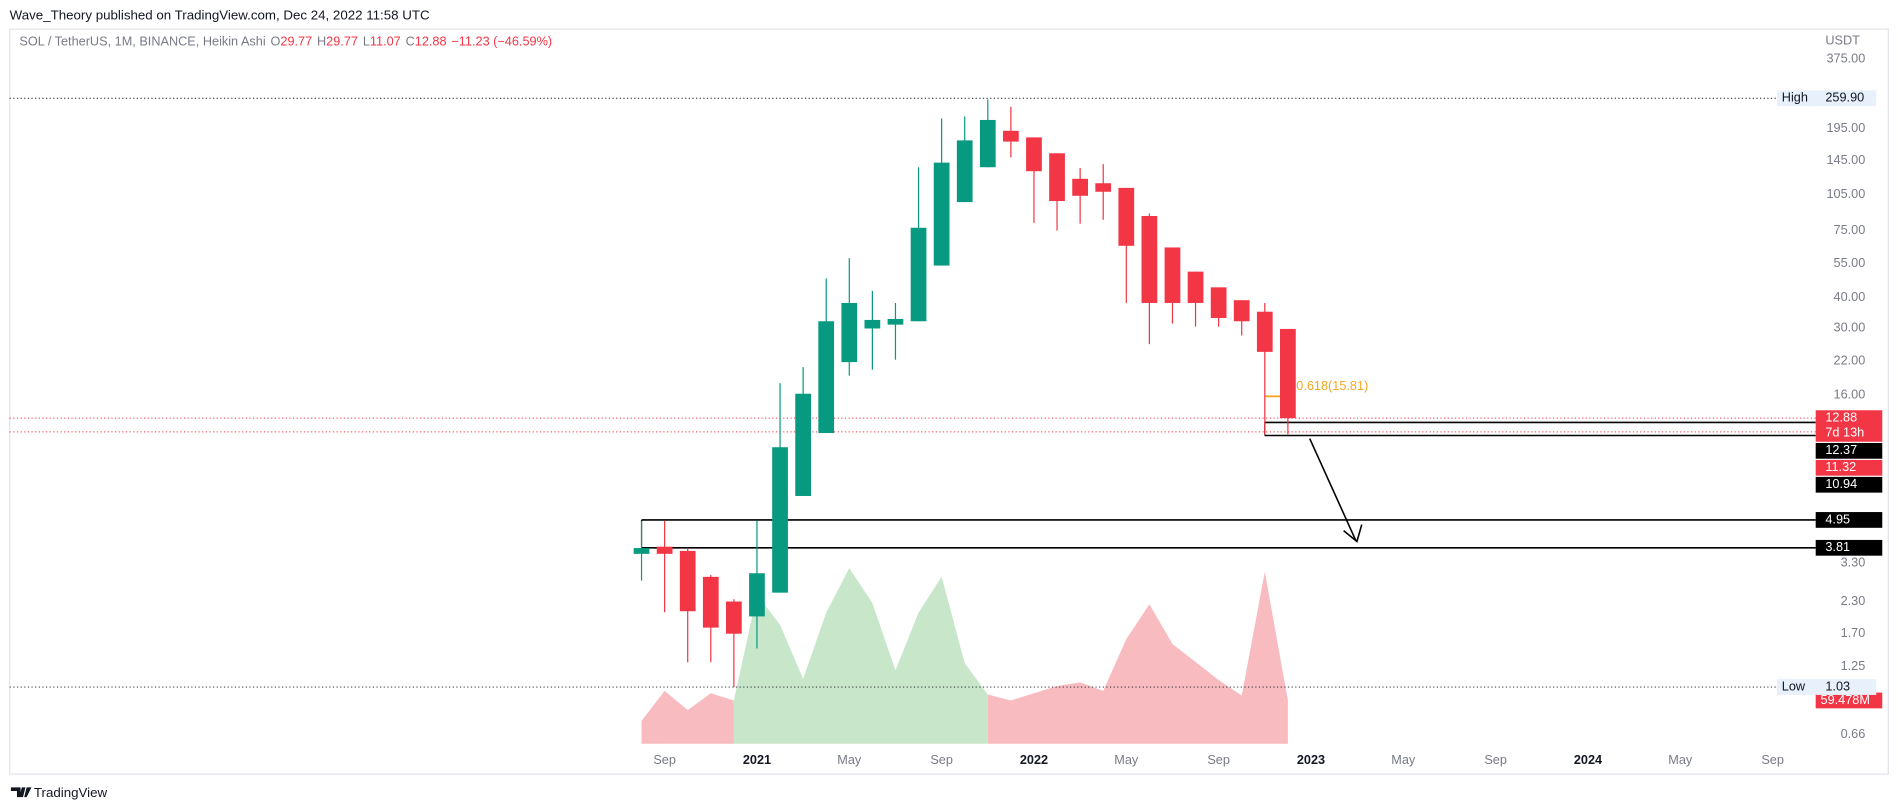  Describe the element at coordinates (1311, 759) in the screenshot. I see `x-tick-label: 2023` at that location.